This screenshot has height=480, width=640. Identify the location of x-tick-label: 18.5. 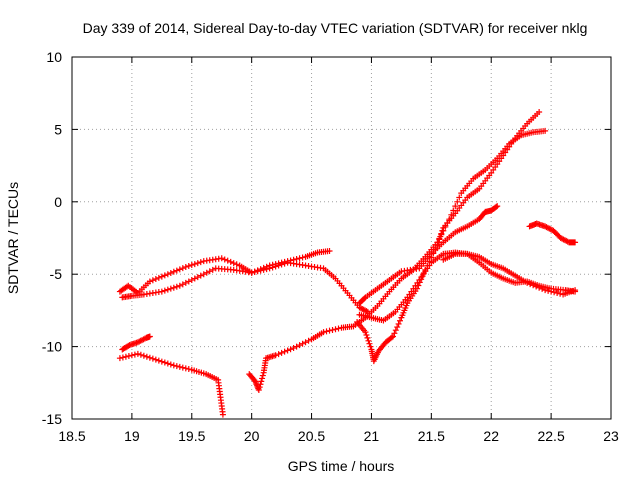
(71, 436).